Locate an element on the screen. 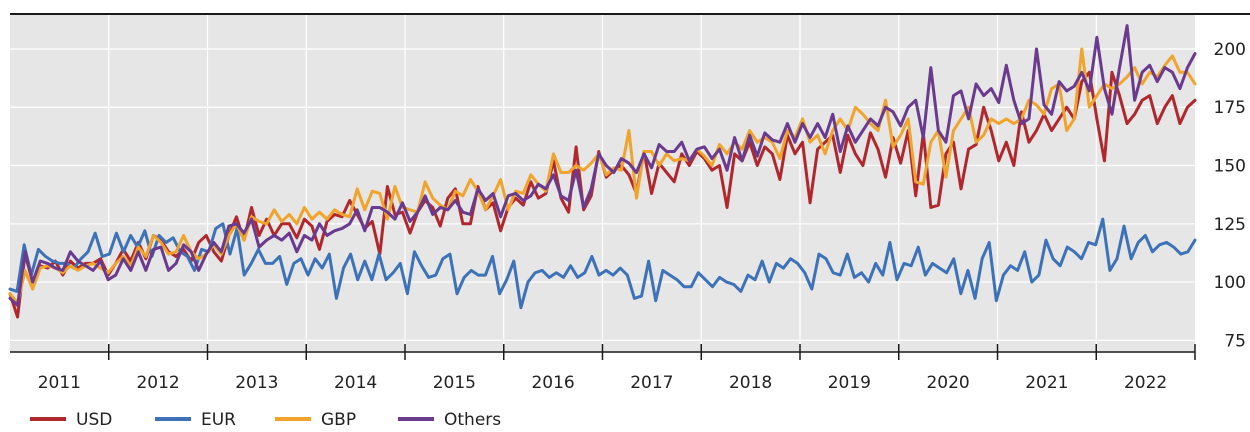 Image resolution: width=1250 pixels, height=432 pixels. y-tick-label: 150 is located at coordinates (1230, 167).